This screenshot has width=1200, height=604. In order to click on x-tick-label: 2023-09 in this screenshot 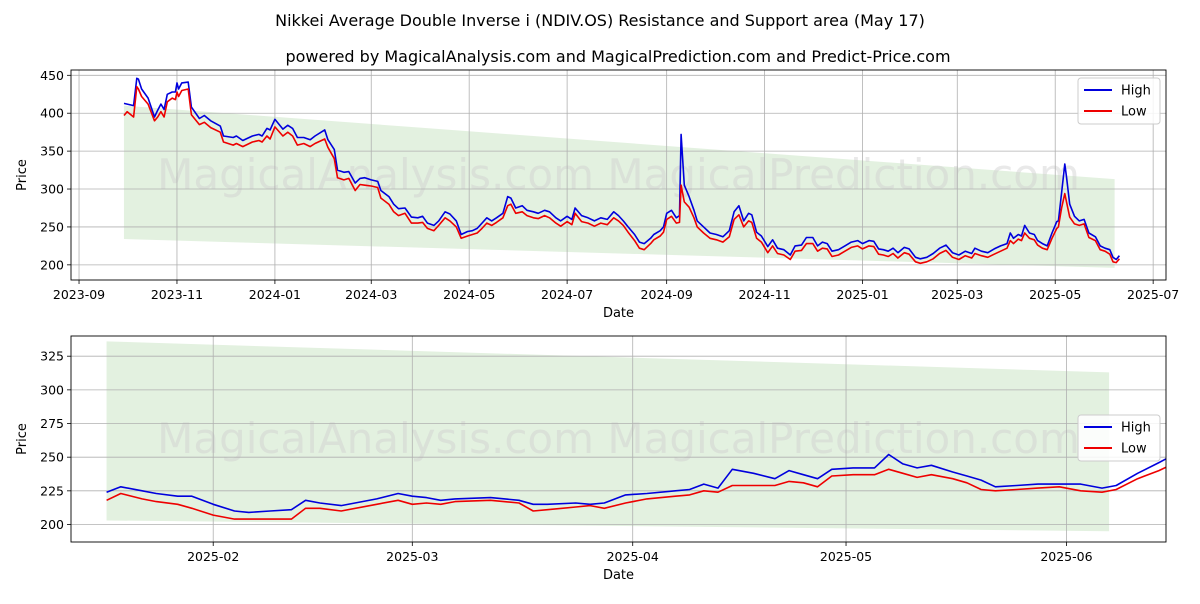, I will do `click(79, 294)`.